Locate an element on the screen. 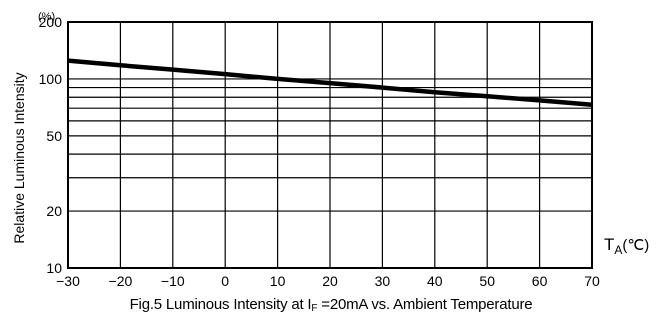  series-line is located at coordinates (330, 83).